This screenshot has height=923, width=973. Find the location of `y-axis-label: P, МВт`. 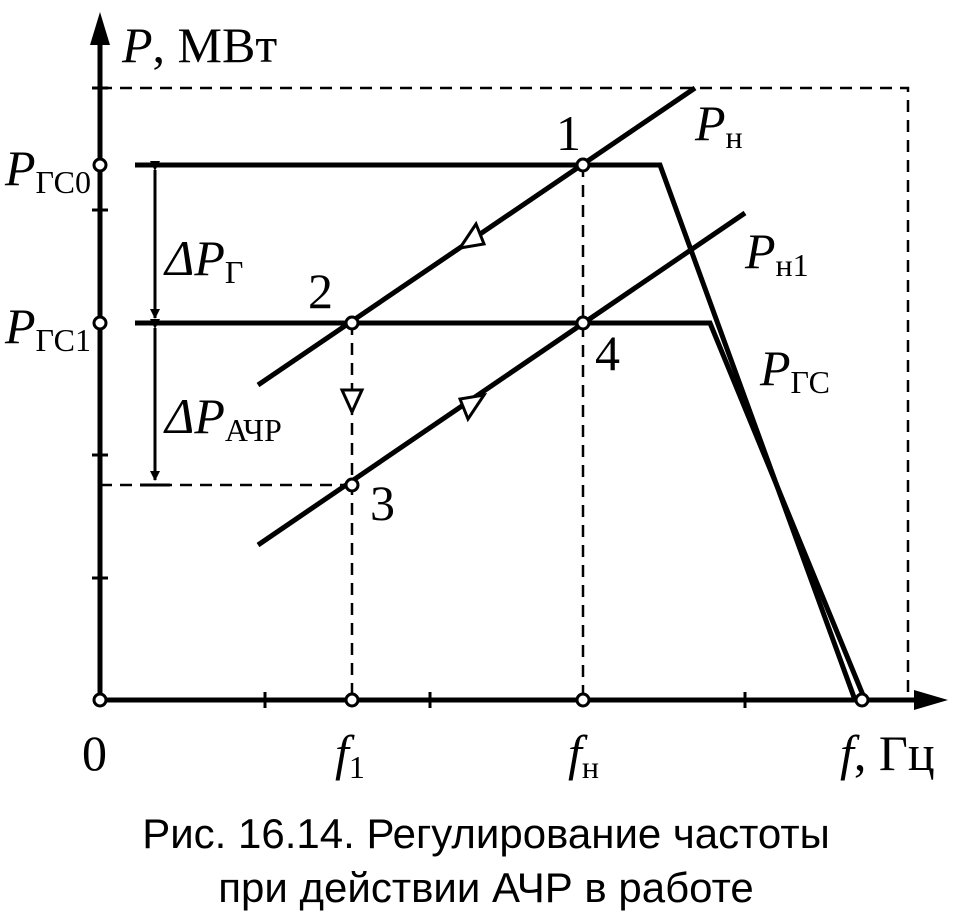

y-axis-label: P, МВт is located at coordinates (199, 45).